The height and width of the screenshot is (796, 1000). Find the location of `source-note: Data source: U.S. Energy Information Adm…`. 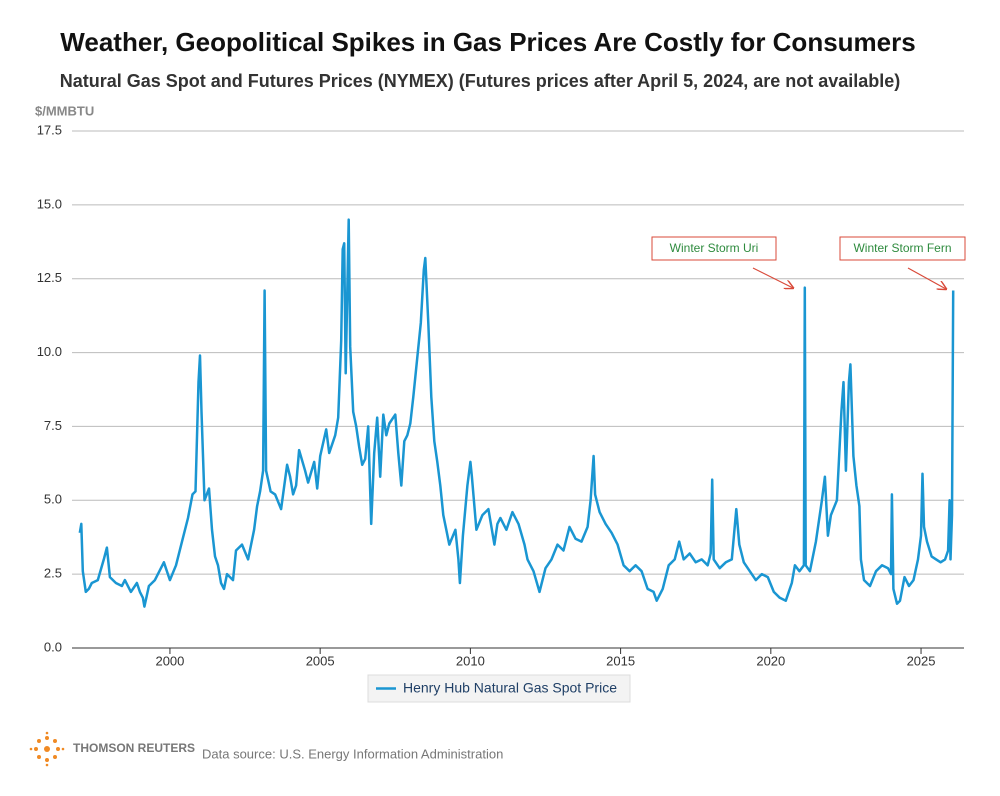

source-note: Data source: U.S. Energy Information Adm… is located at coordinates (352, 753).